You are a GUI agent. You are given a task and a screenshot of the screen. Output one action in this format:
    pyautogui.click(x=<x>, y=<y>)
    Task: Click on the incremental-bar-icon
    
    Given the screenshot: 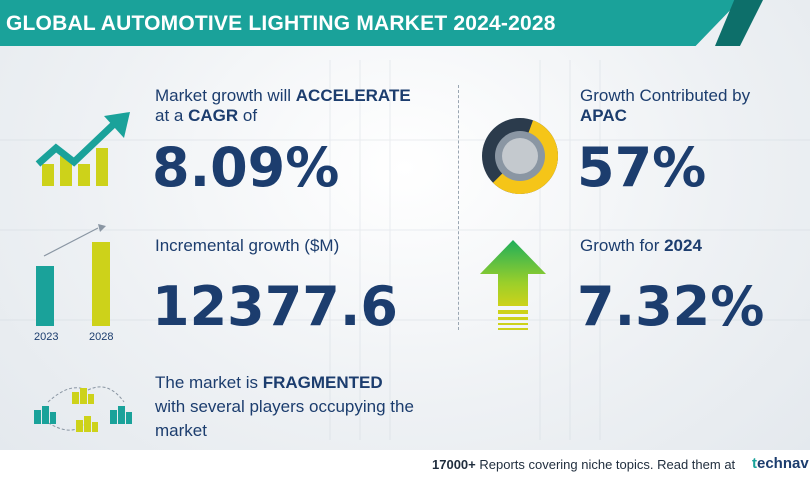 What is the action you would take?
    pyautogui.click(x=73, y=275)
    